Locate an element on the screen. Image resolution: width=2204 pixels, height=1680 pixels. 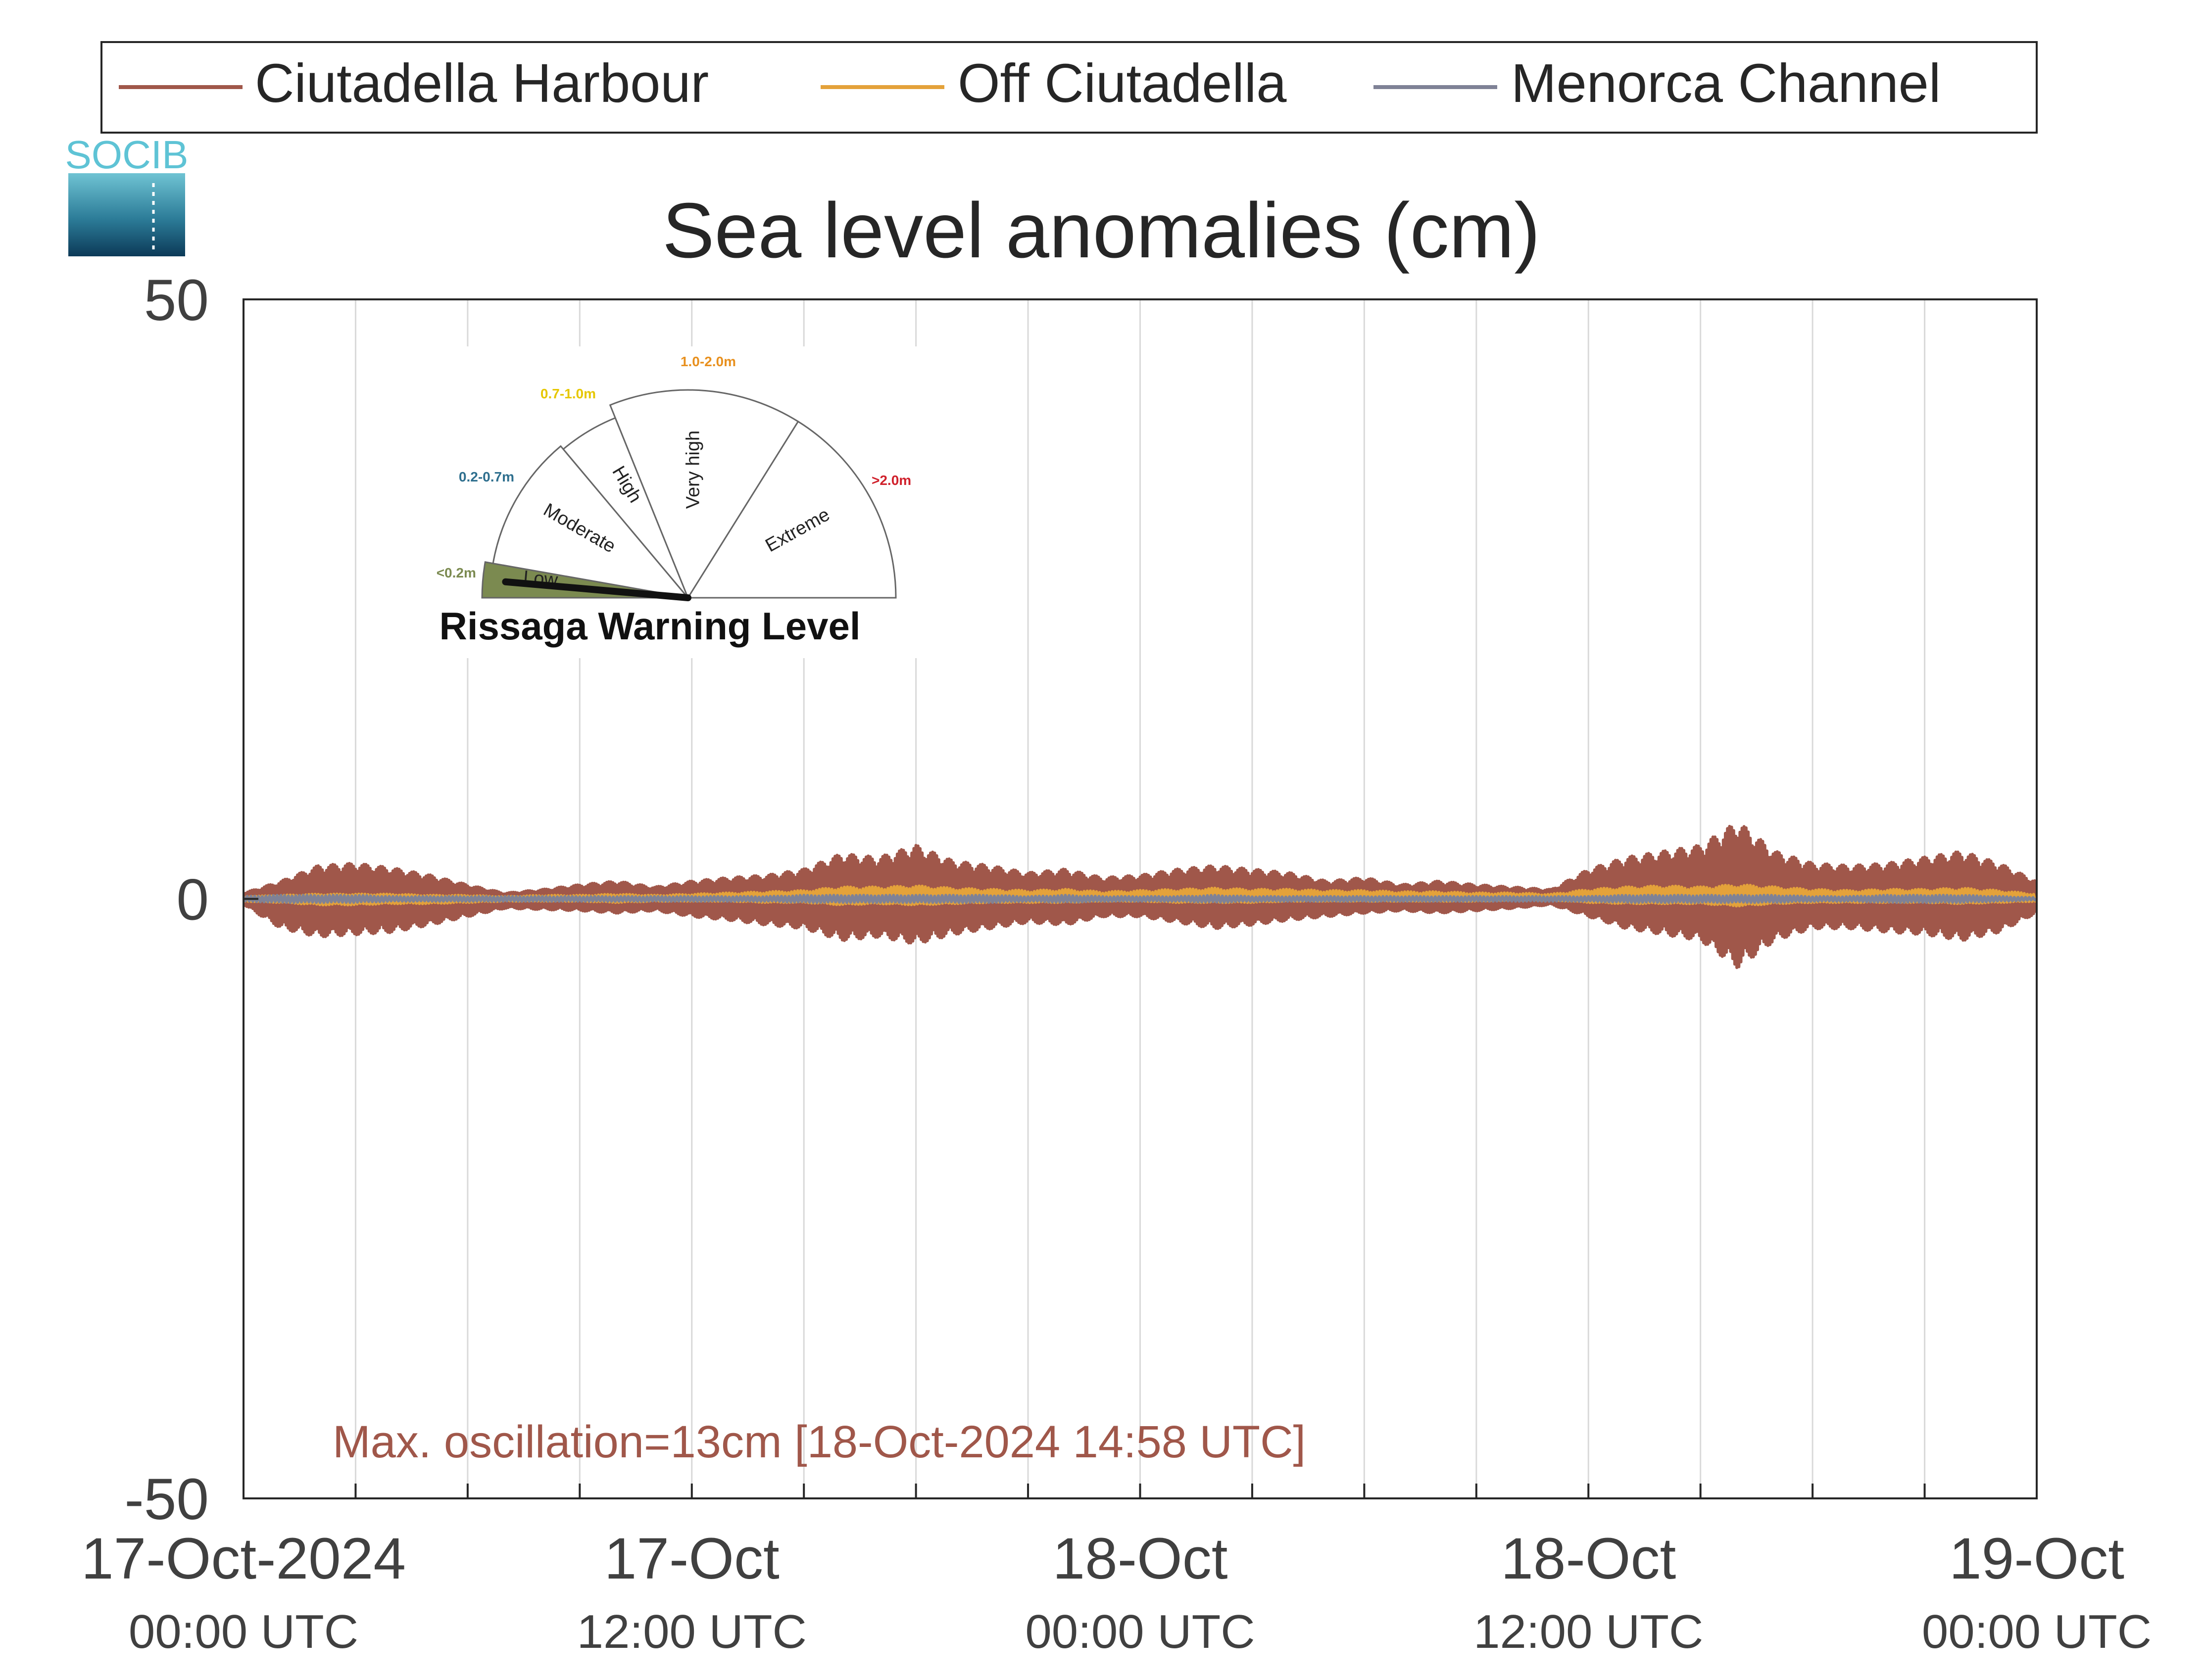
gauge-title: Rissaga Warning Level is located at coordinates (649, 626).